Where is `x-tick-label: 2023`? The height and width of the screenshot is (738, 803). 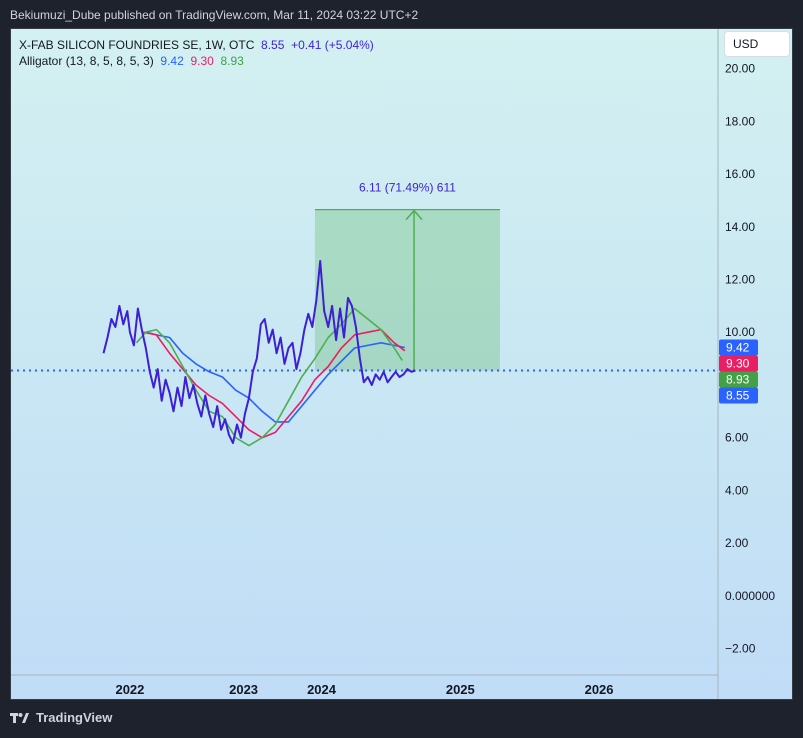
x-tick-label: 2023 is located at coordinates (243, 689).